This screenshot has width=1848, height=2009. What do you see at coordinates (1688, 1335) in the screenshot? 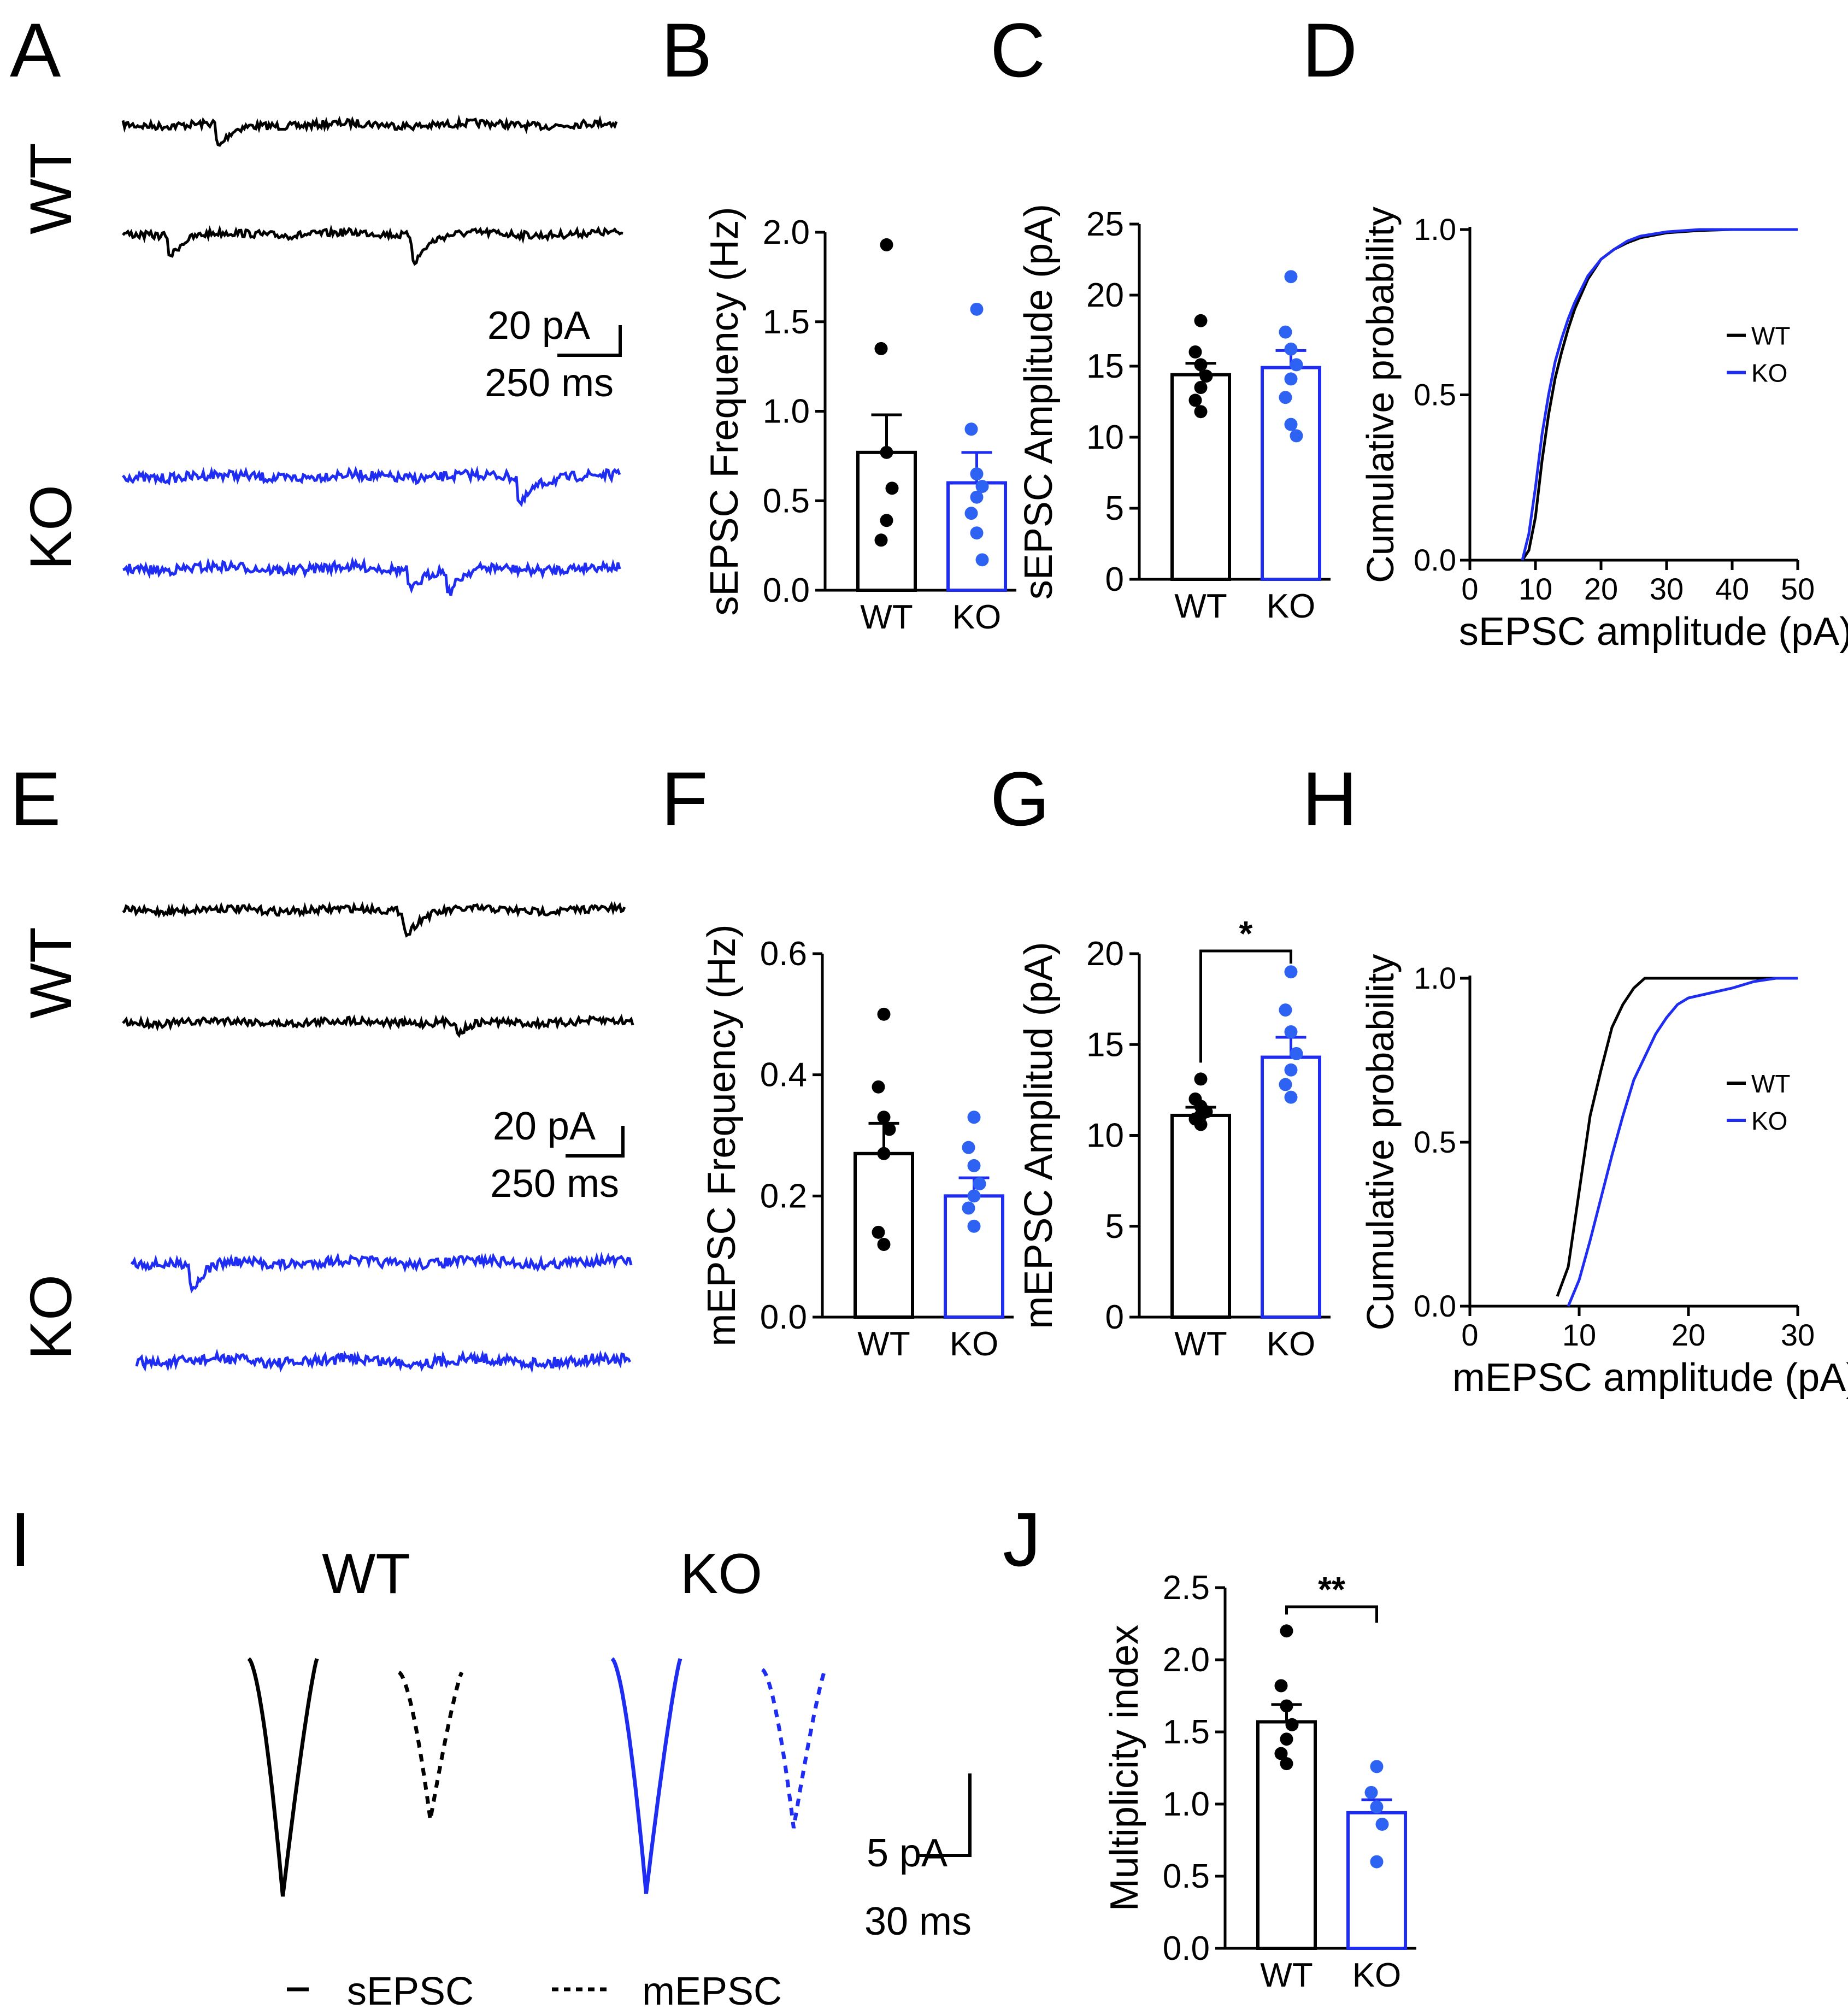
I see `x-tick-label: 20` at bounding box center [1688, 1335].